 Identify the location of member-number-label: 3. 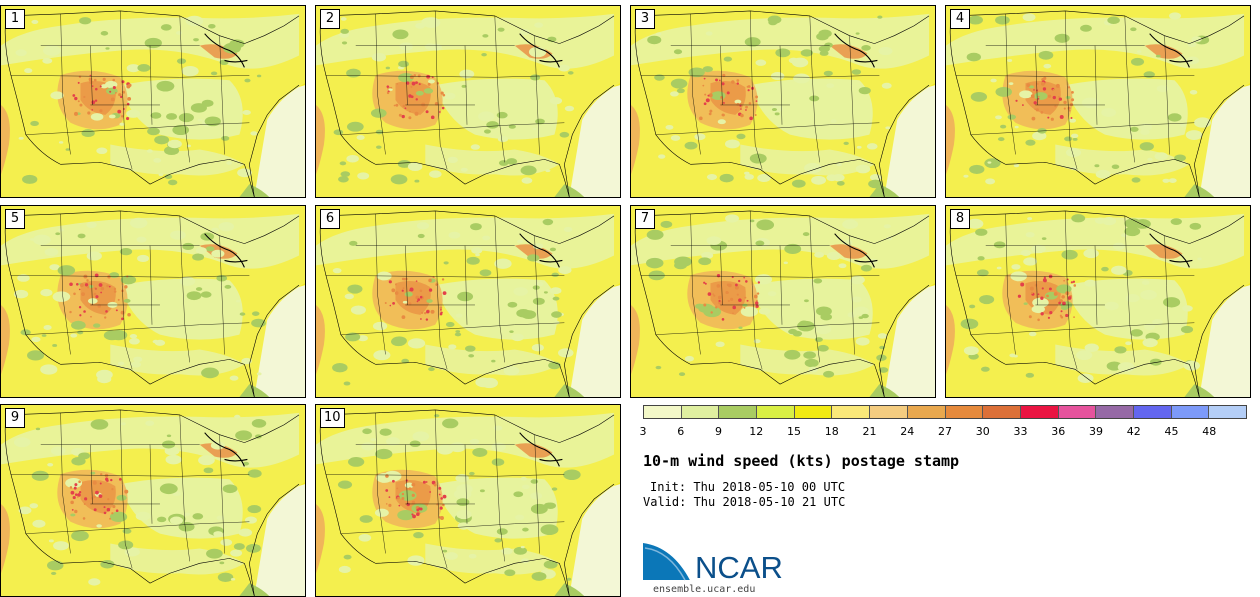
(645, 19).